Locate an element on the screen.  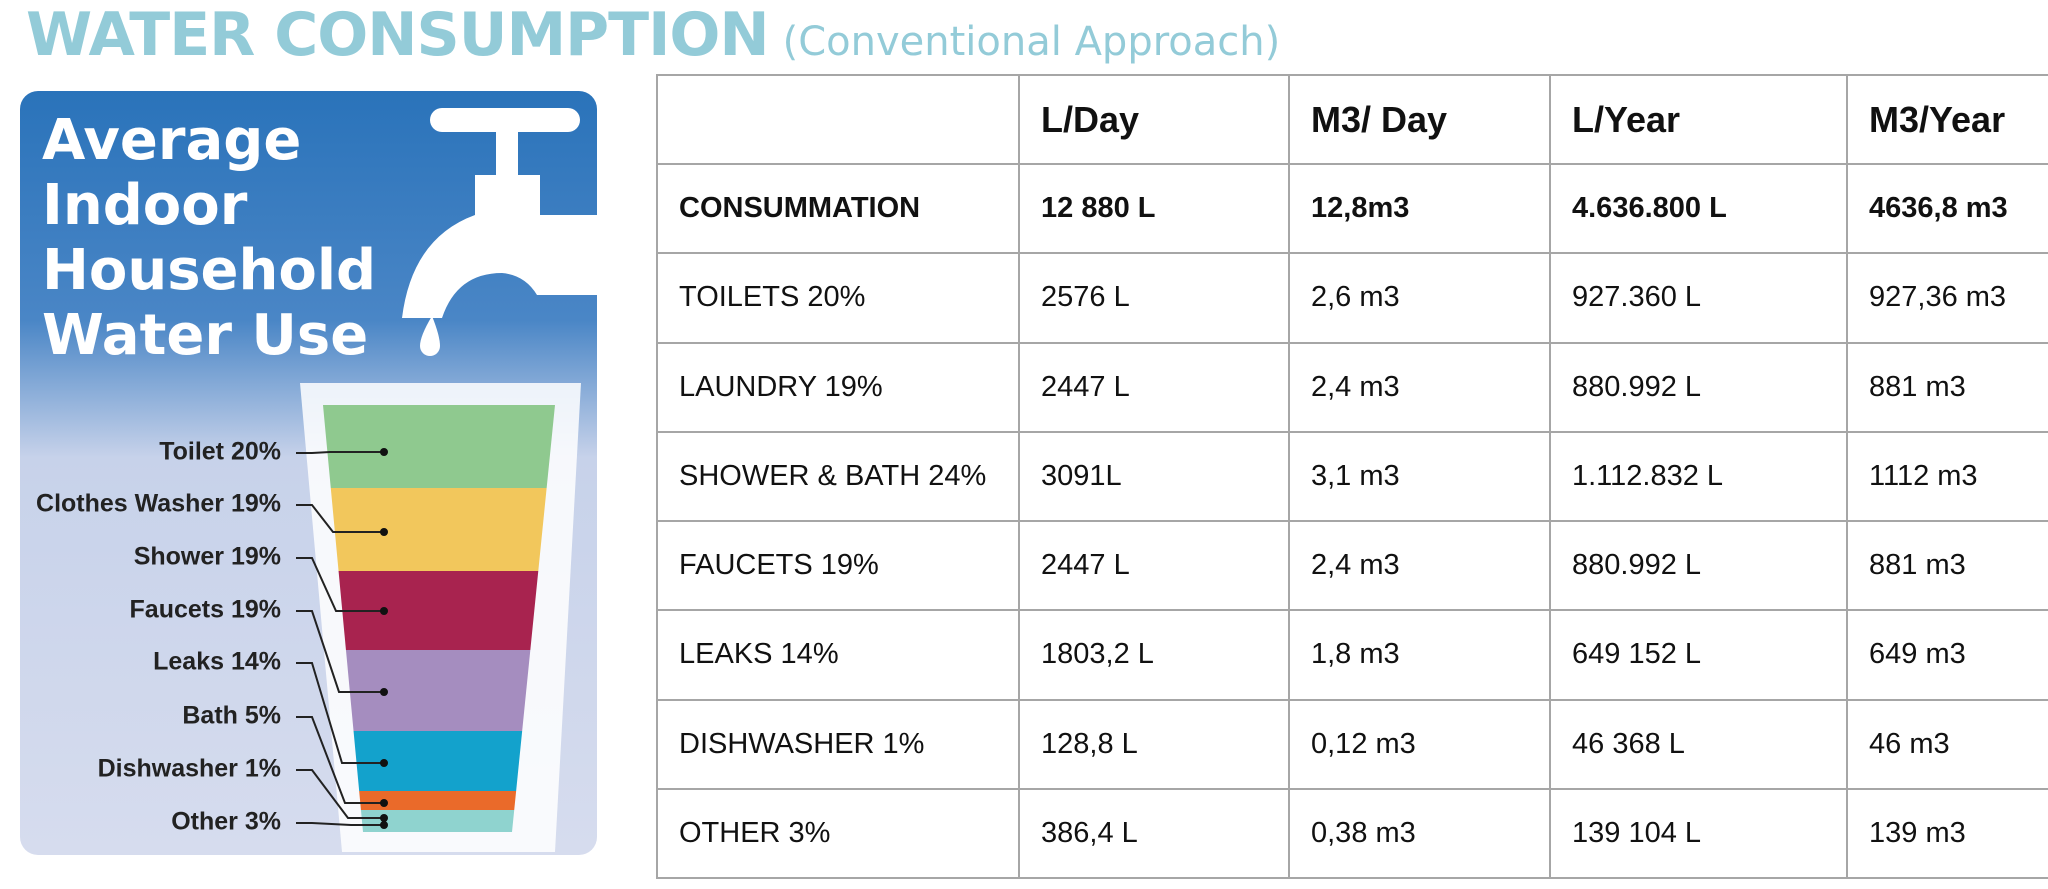
table-cell: 139 m3 is located at coordinates (1947, 833).